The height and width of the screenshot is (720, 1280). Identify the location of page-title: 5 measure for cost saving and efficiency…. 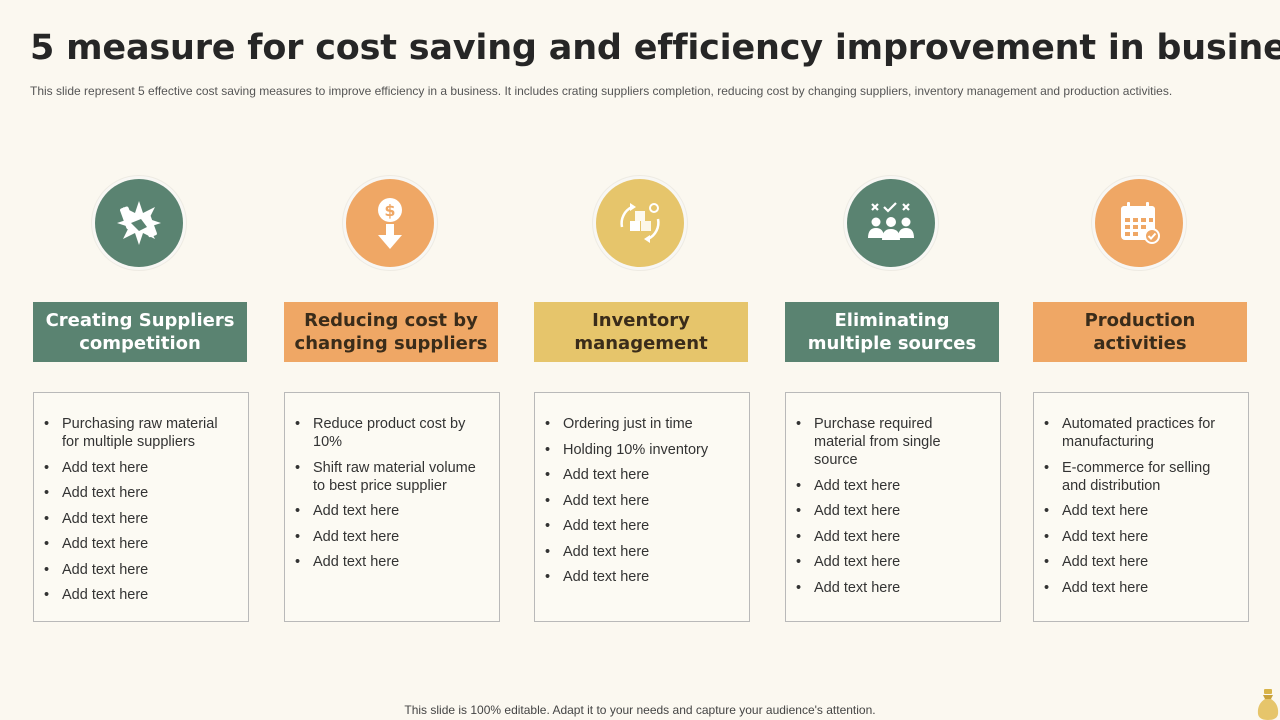
(655, 48).